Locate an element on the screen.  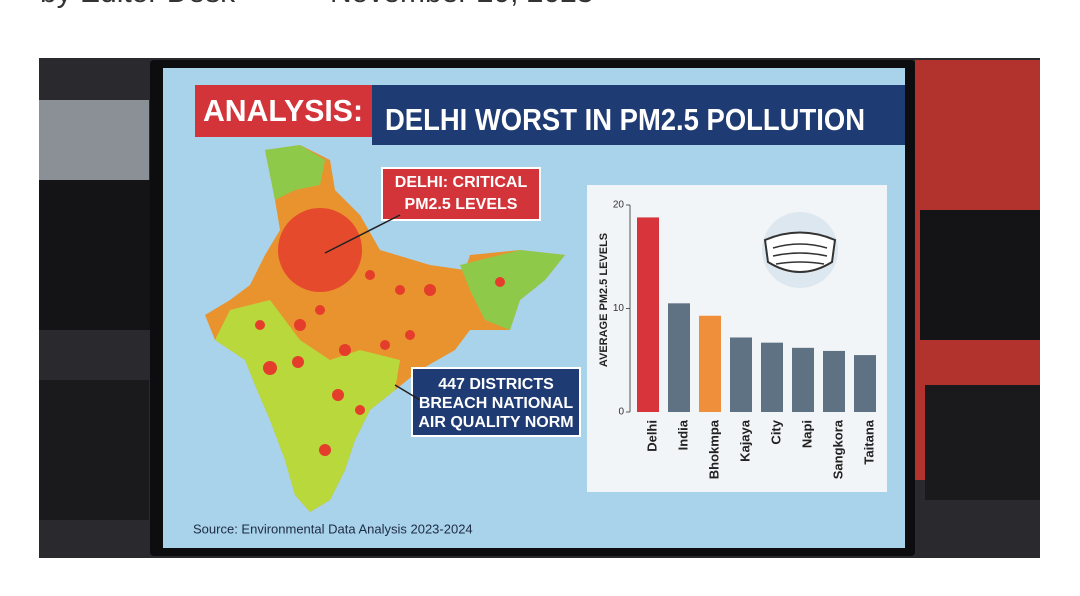
x-tick-label: India is located at coordinates (682, 434).